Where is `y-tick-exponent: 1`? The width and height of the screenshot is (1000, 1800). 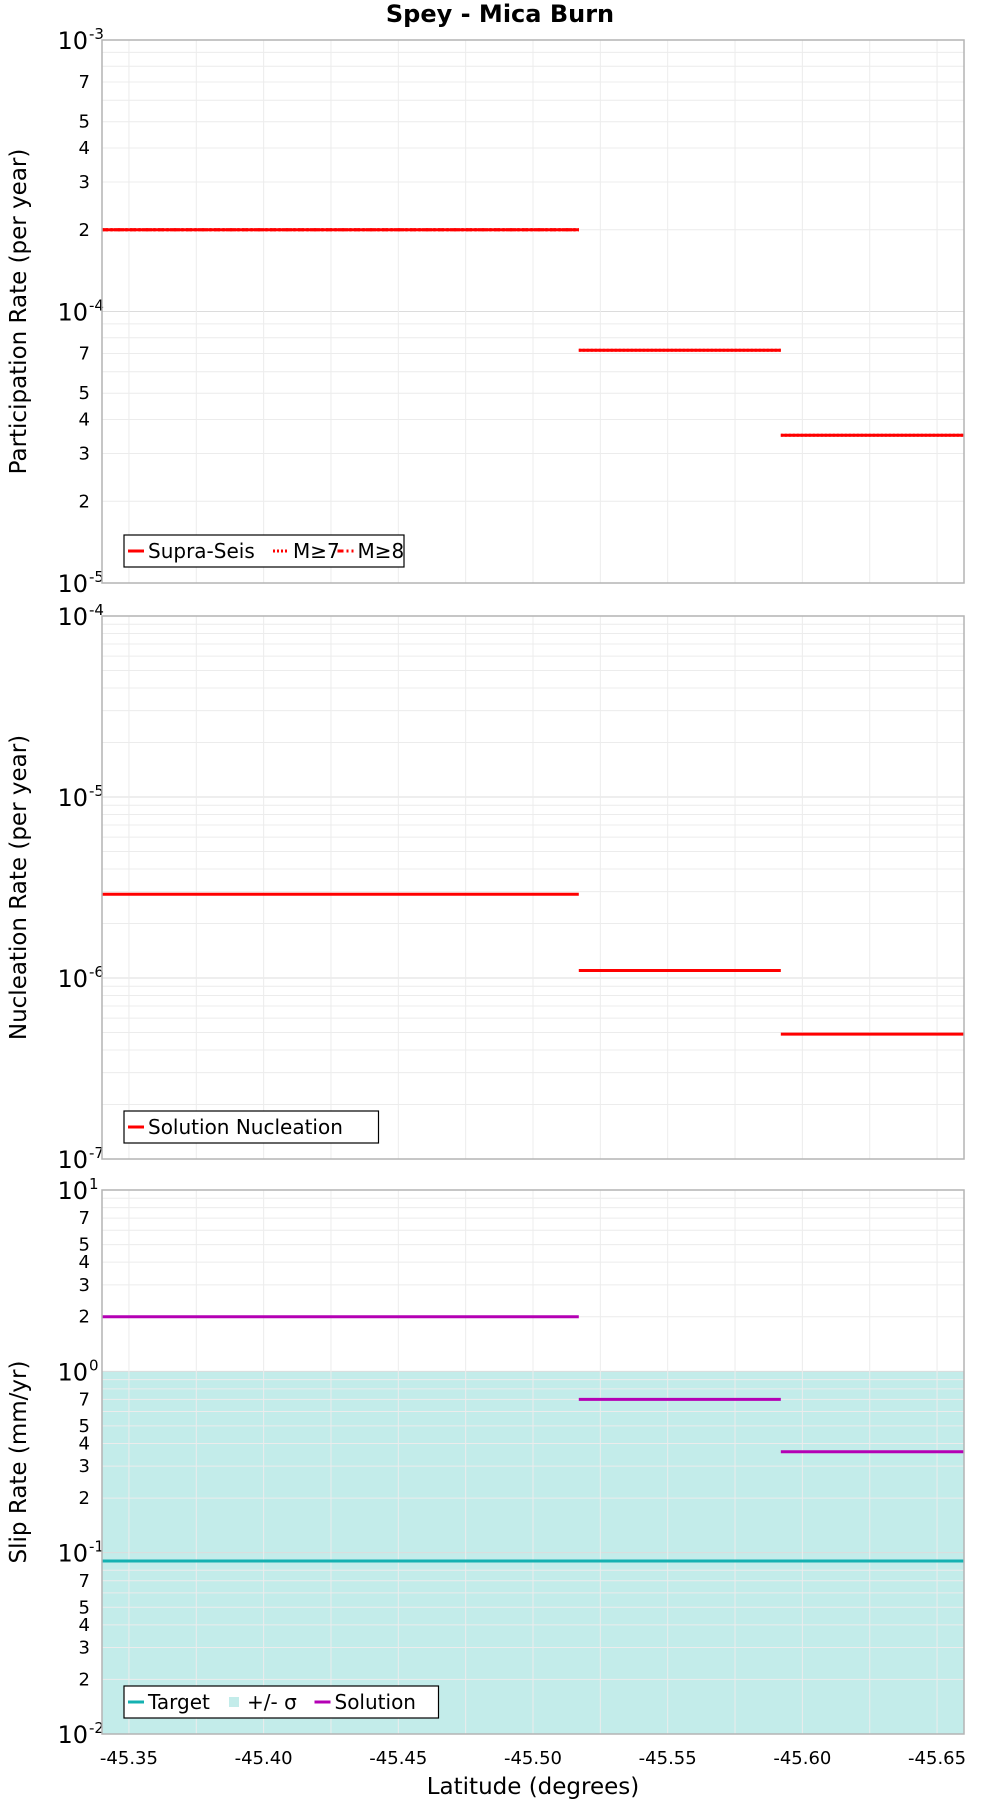 y-tick-exponent: 1 is located at coordinates (94, 1184).